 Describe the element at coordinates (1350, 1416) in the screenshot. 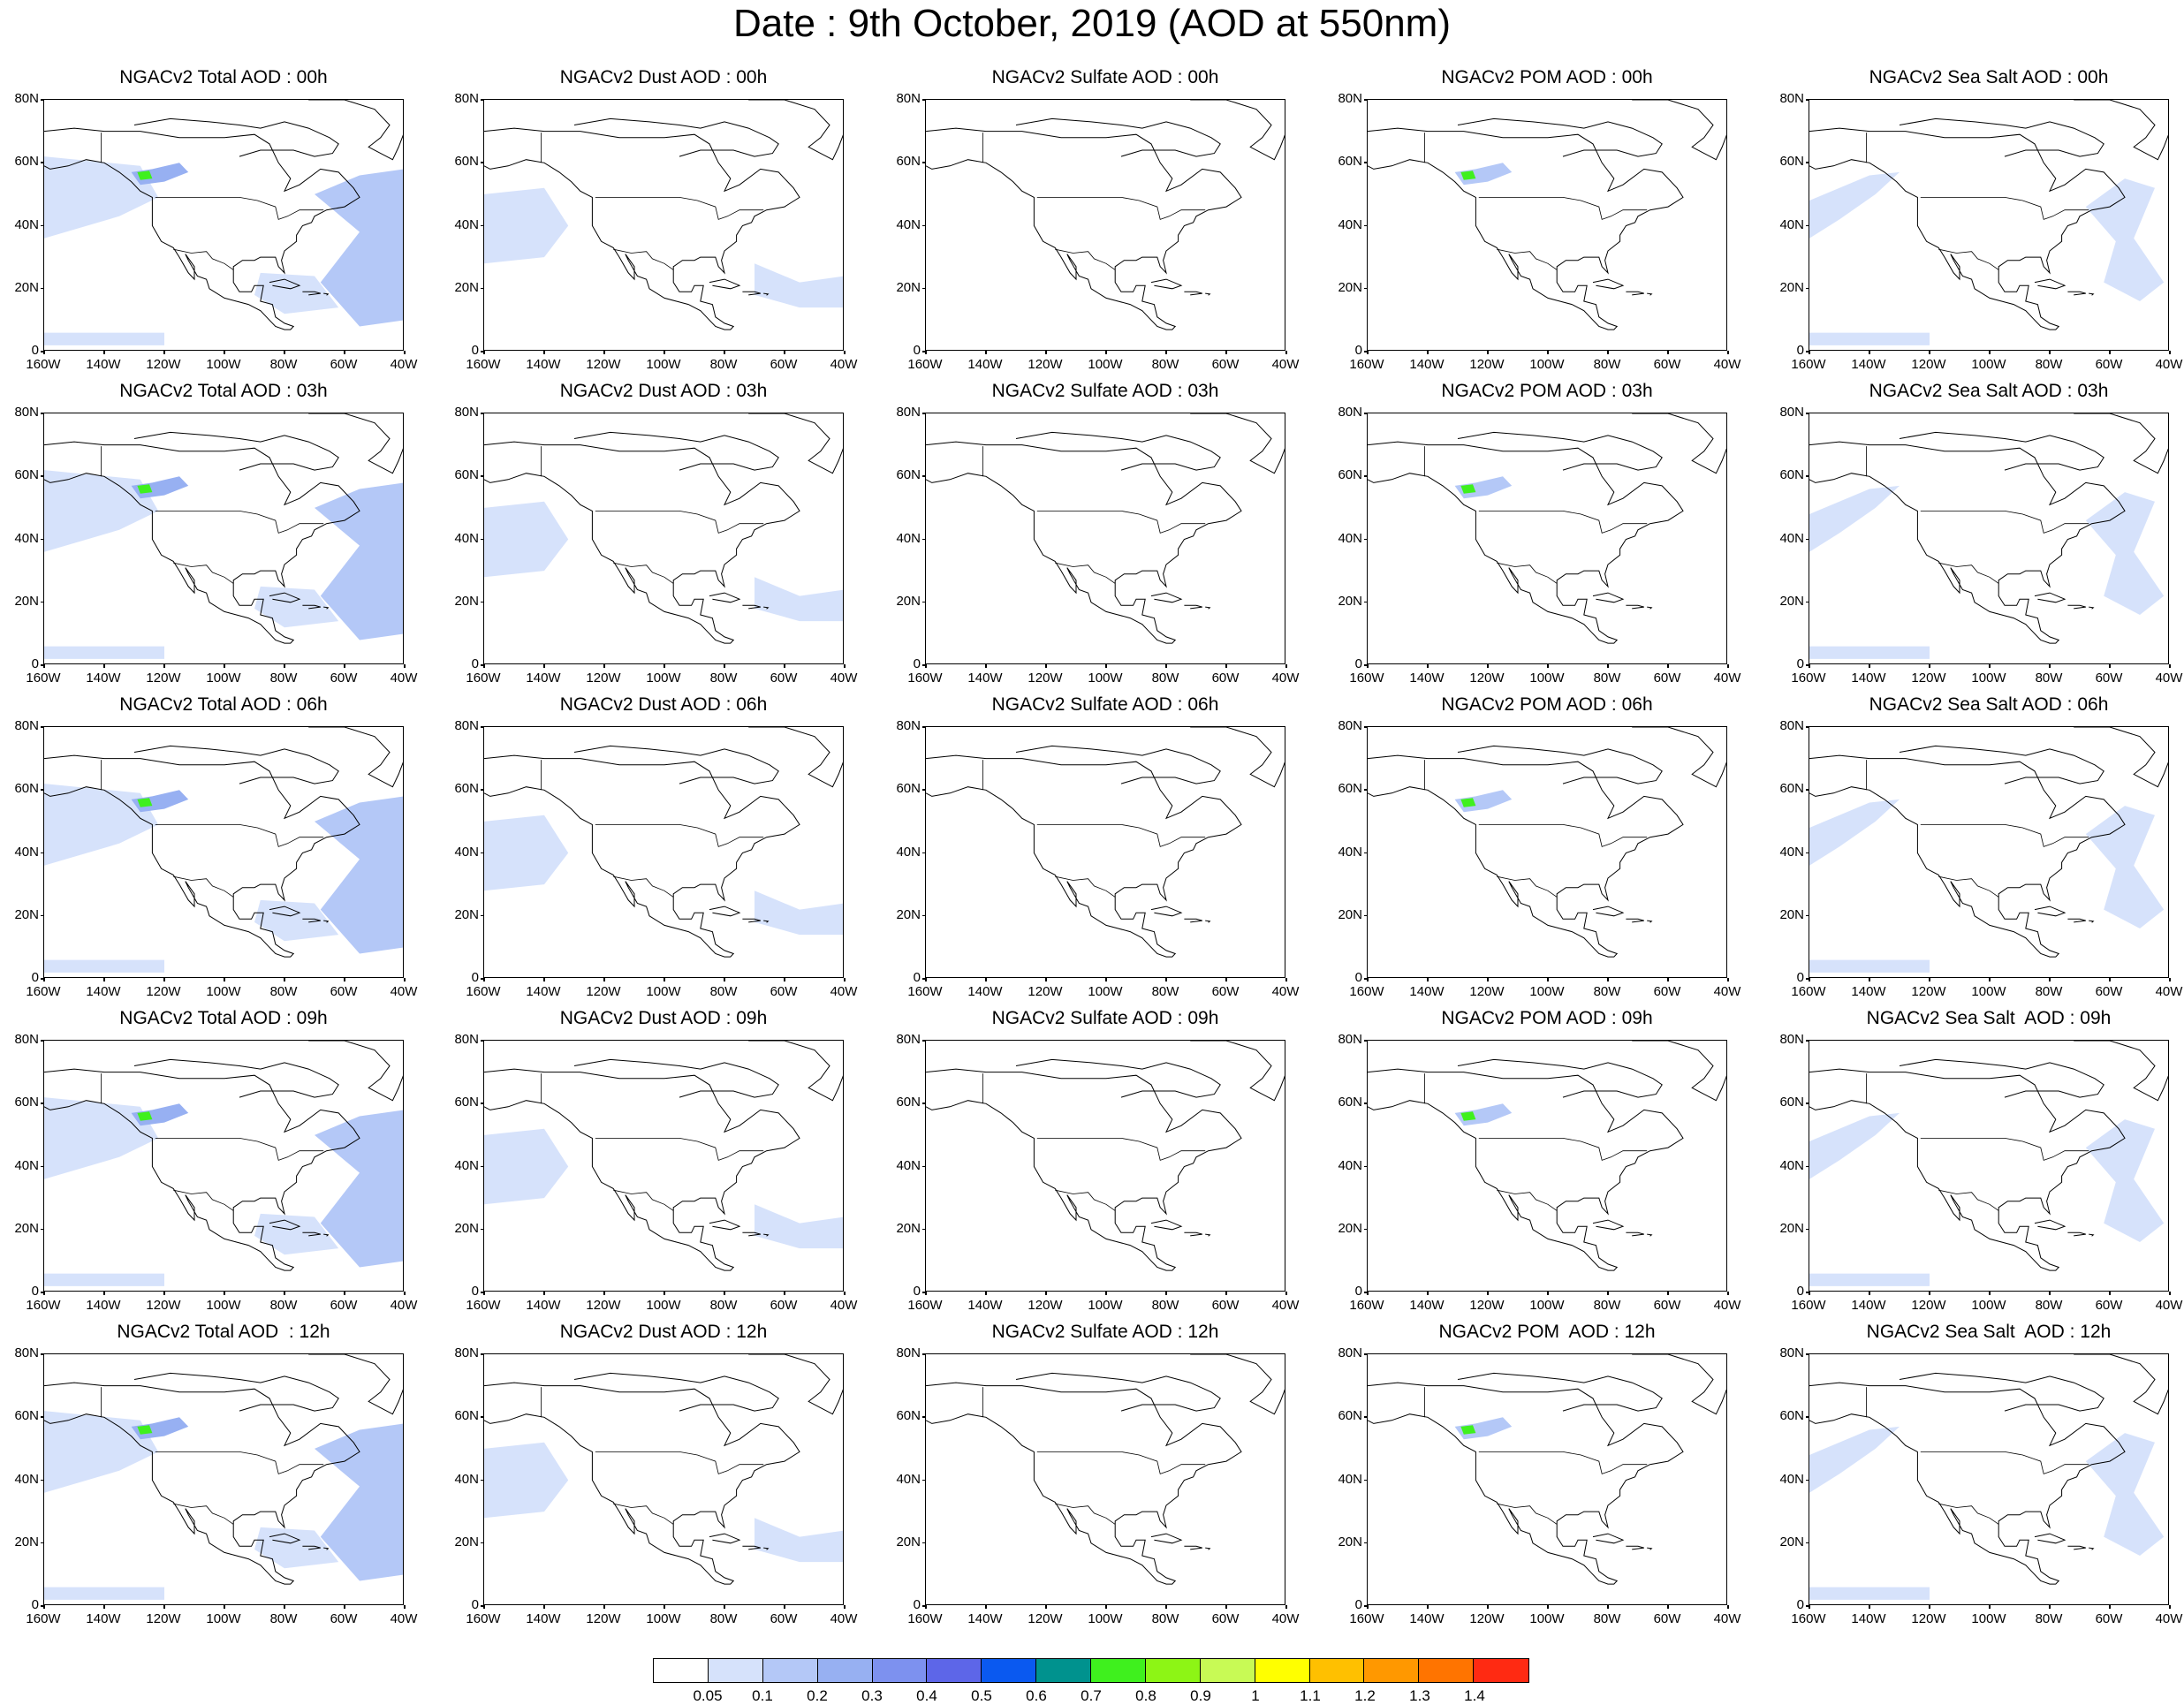

I see `lat-tick-label: 60N` at that location.